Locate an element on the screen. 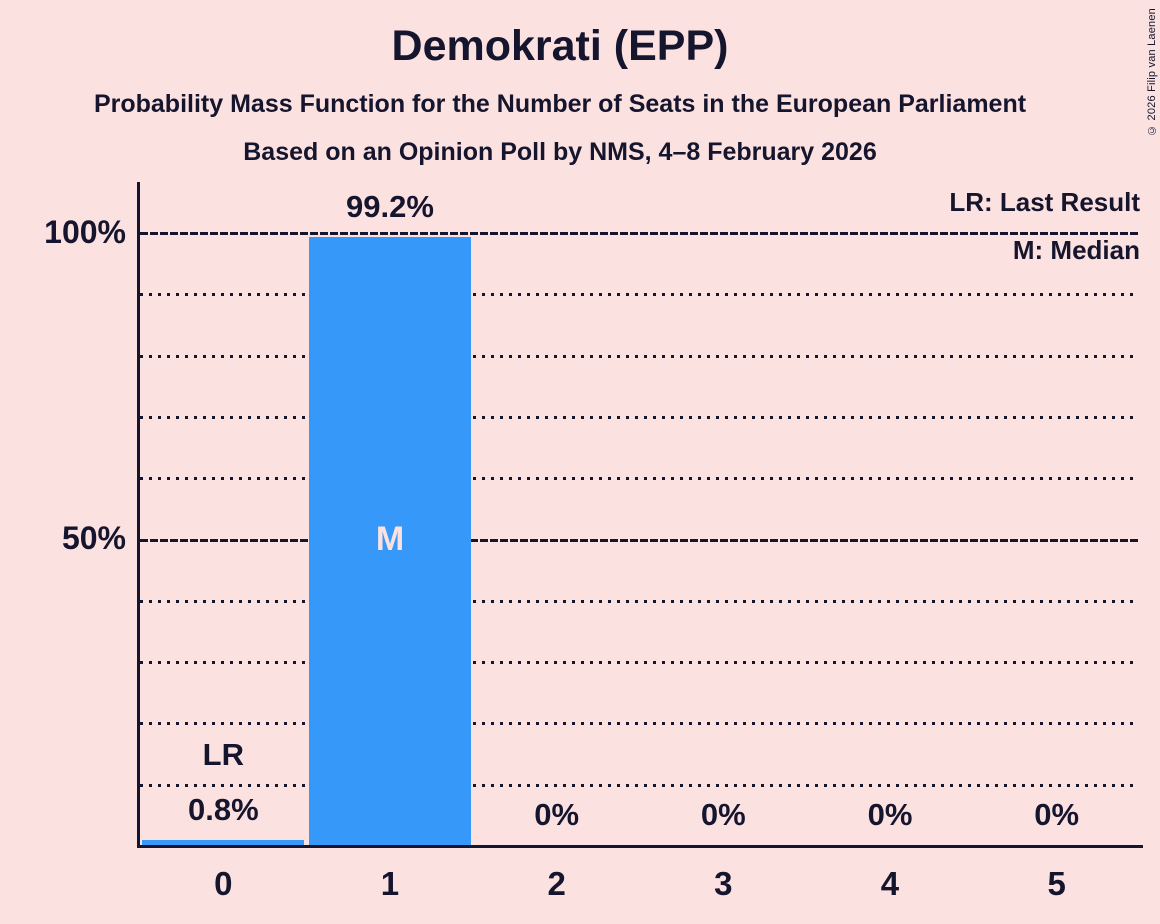  x-tick-label-0: 0 is located at coordinates (223, 883).